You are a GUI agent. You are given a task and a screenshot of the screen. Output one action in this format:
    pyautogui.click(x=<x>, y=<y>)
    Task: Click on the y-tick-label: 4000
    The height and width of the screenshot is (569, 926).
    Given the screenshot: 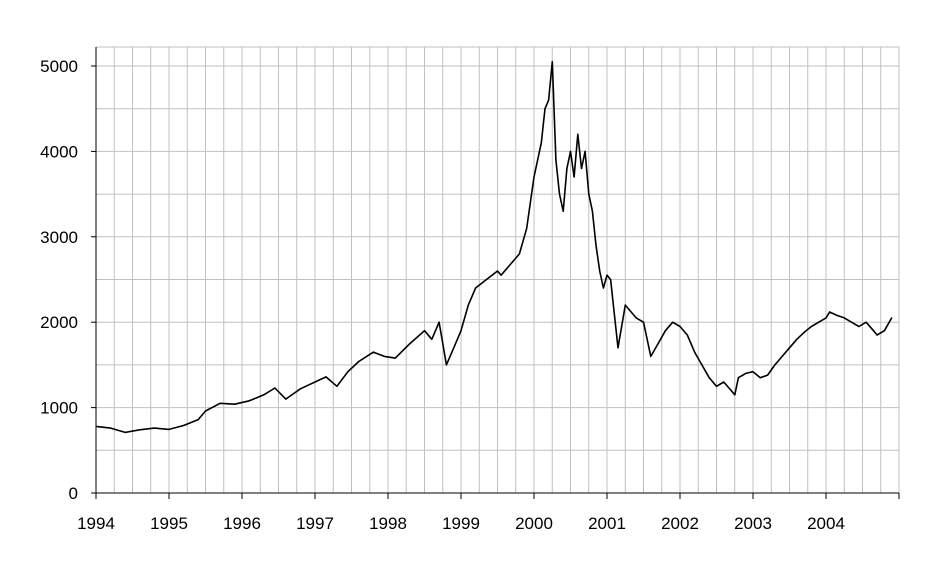 What is the action you would take?
    pyautogui.click(x=59, y=151)
    